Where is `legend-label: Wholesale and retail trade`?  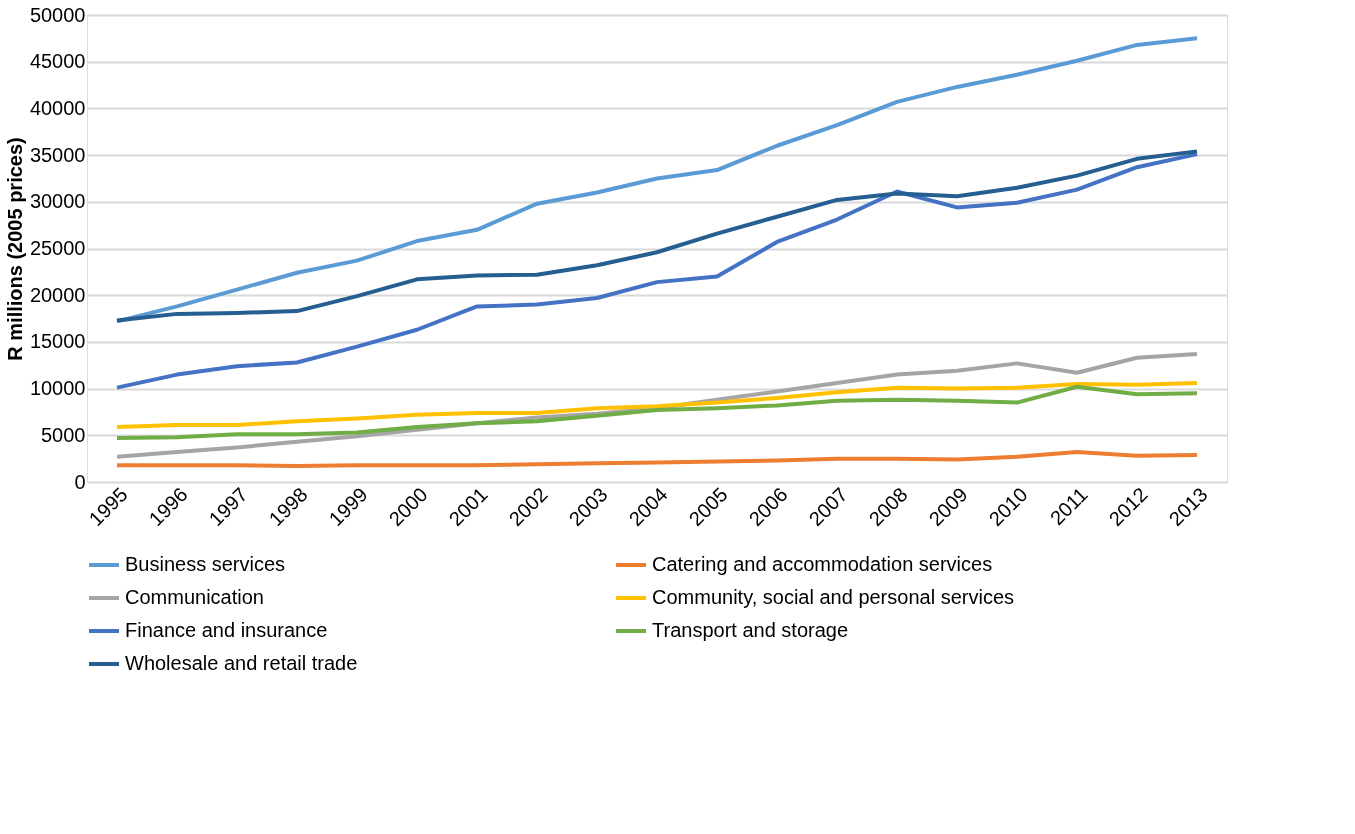 legend-label: Wholesale and retail trade is located at coordinates (241, 663).